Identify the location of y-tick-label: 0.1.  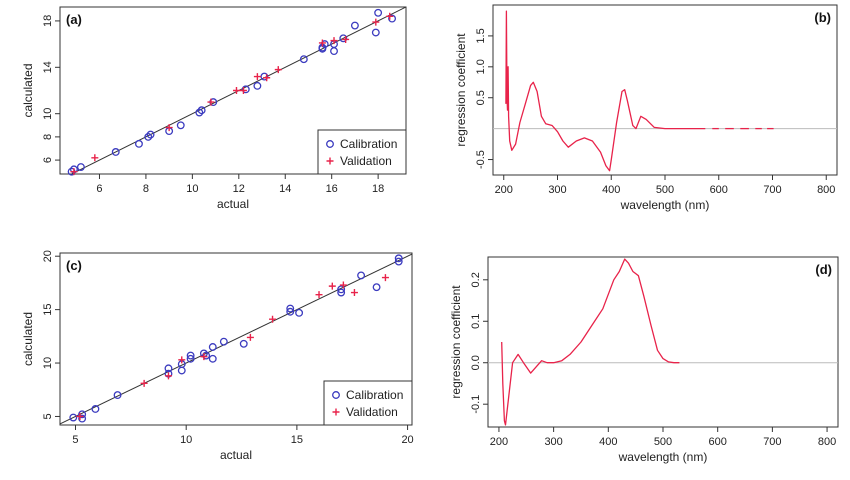
(476, 321).